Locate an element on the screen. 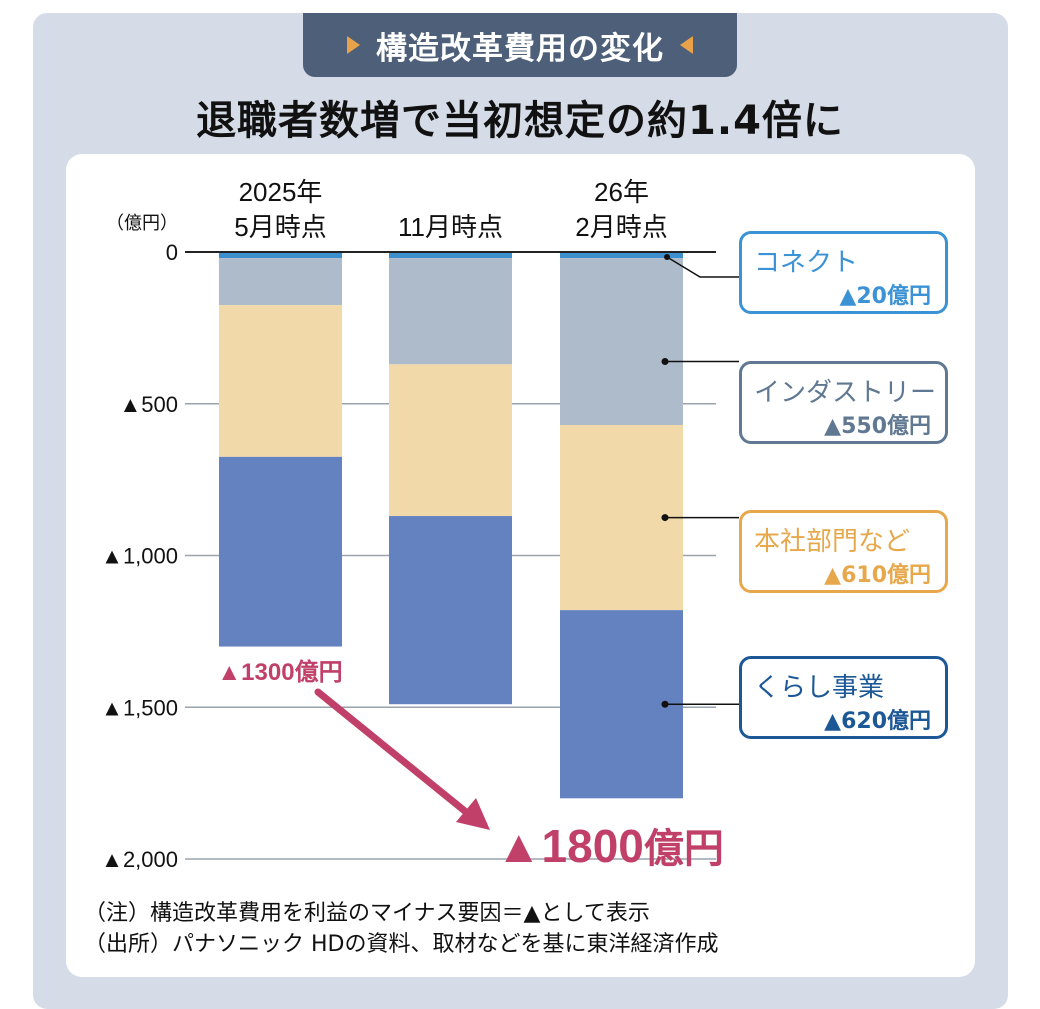 Image resolution: width=1040 pixels, height=1009 pixels. final-total-label: ▲1800億円 is located at coordinates (610, 846).